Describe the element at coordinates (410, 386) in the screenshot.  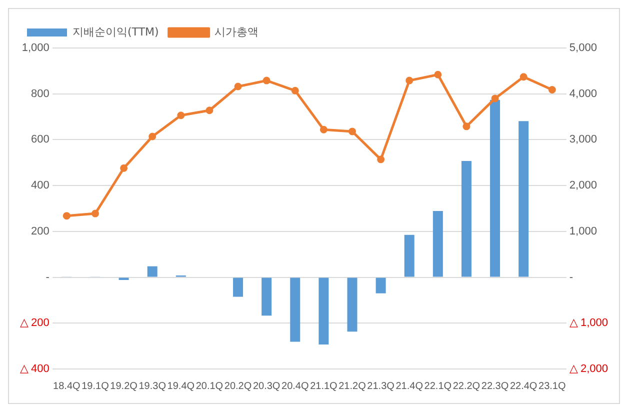
I see `x-tick-label: 21.4Q` at that location.